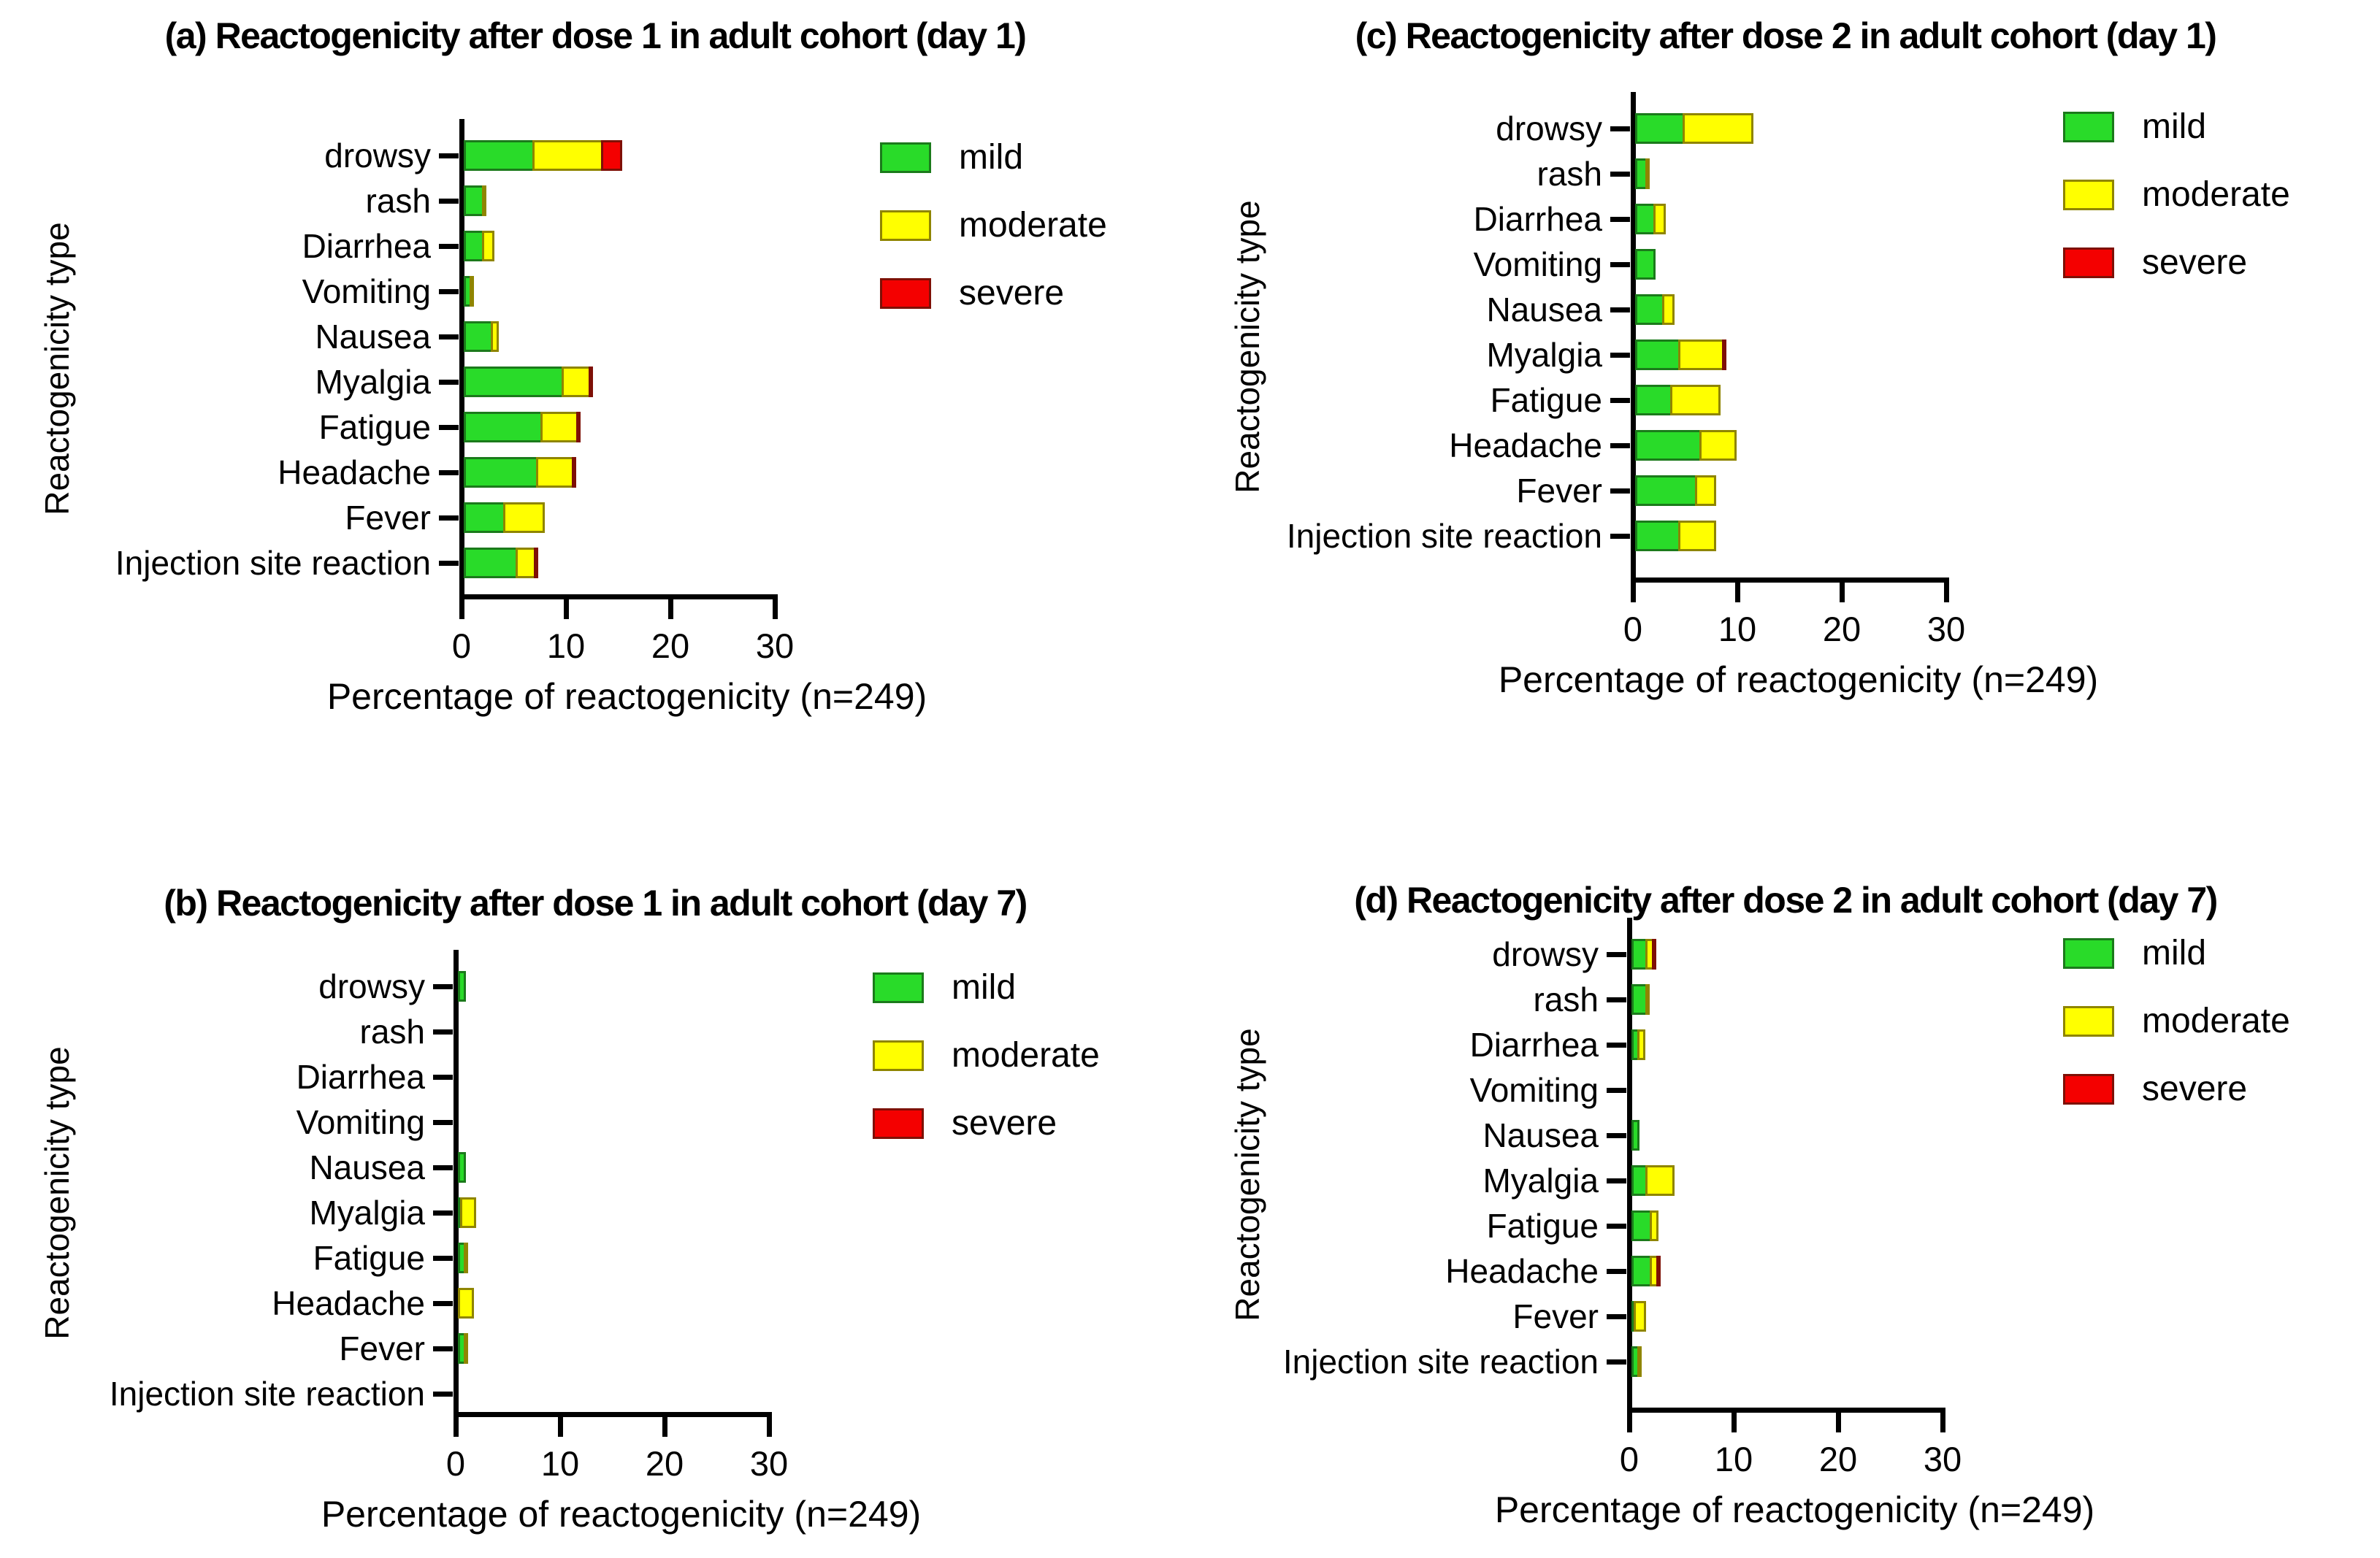  I want to click on category-label: Vomiting, so click(360, 1122).